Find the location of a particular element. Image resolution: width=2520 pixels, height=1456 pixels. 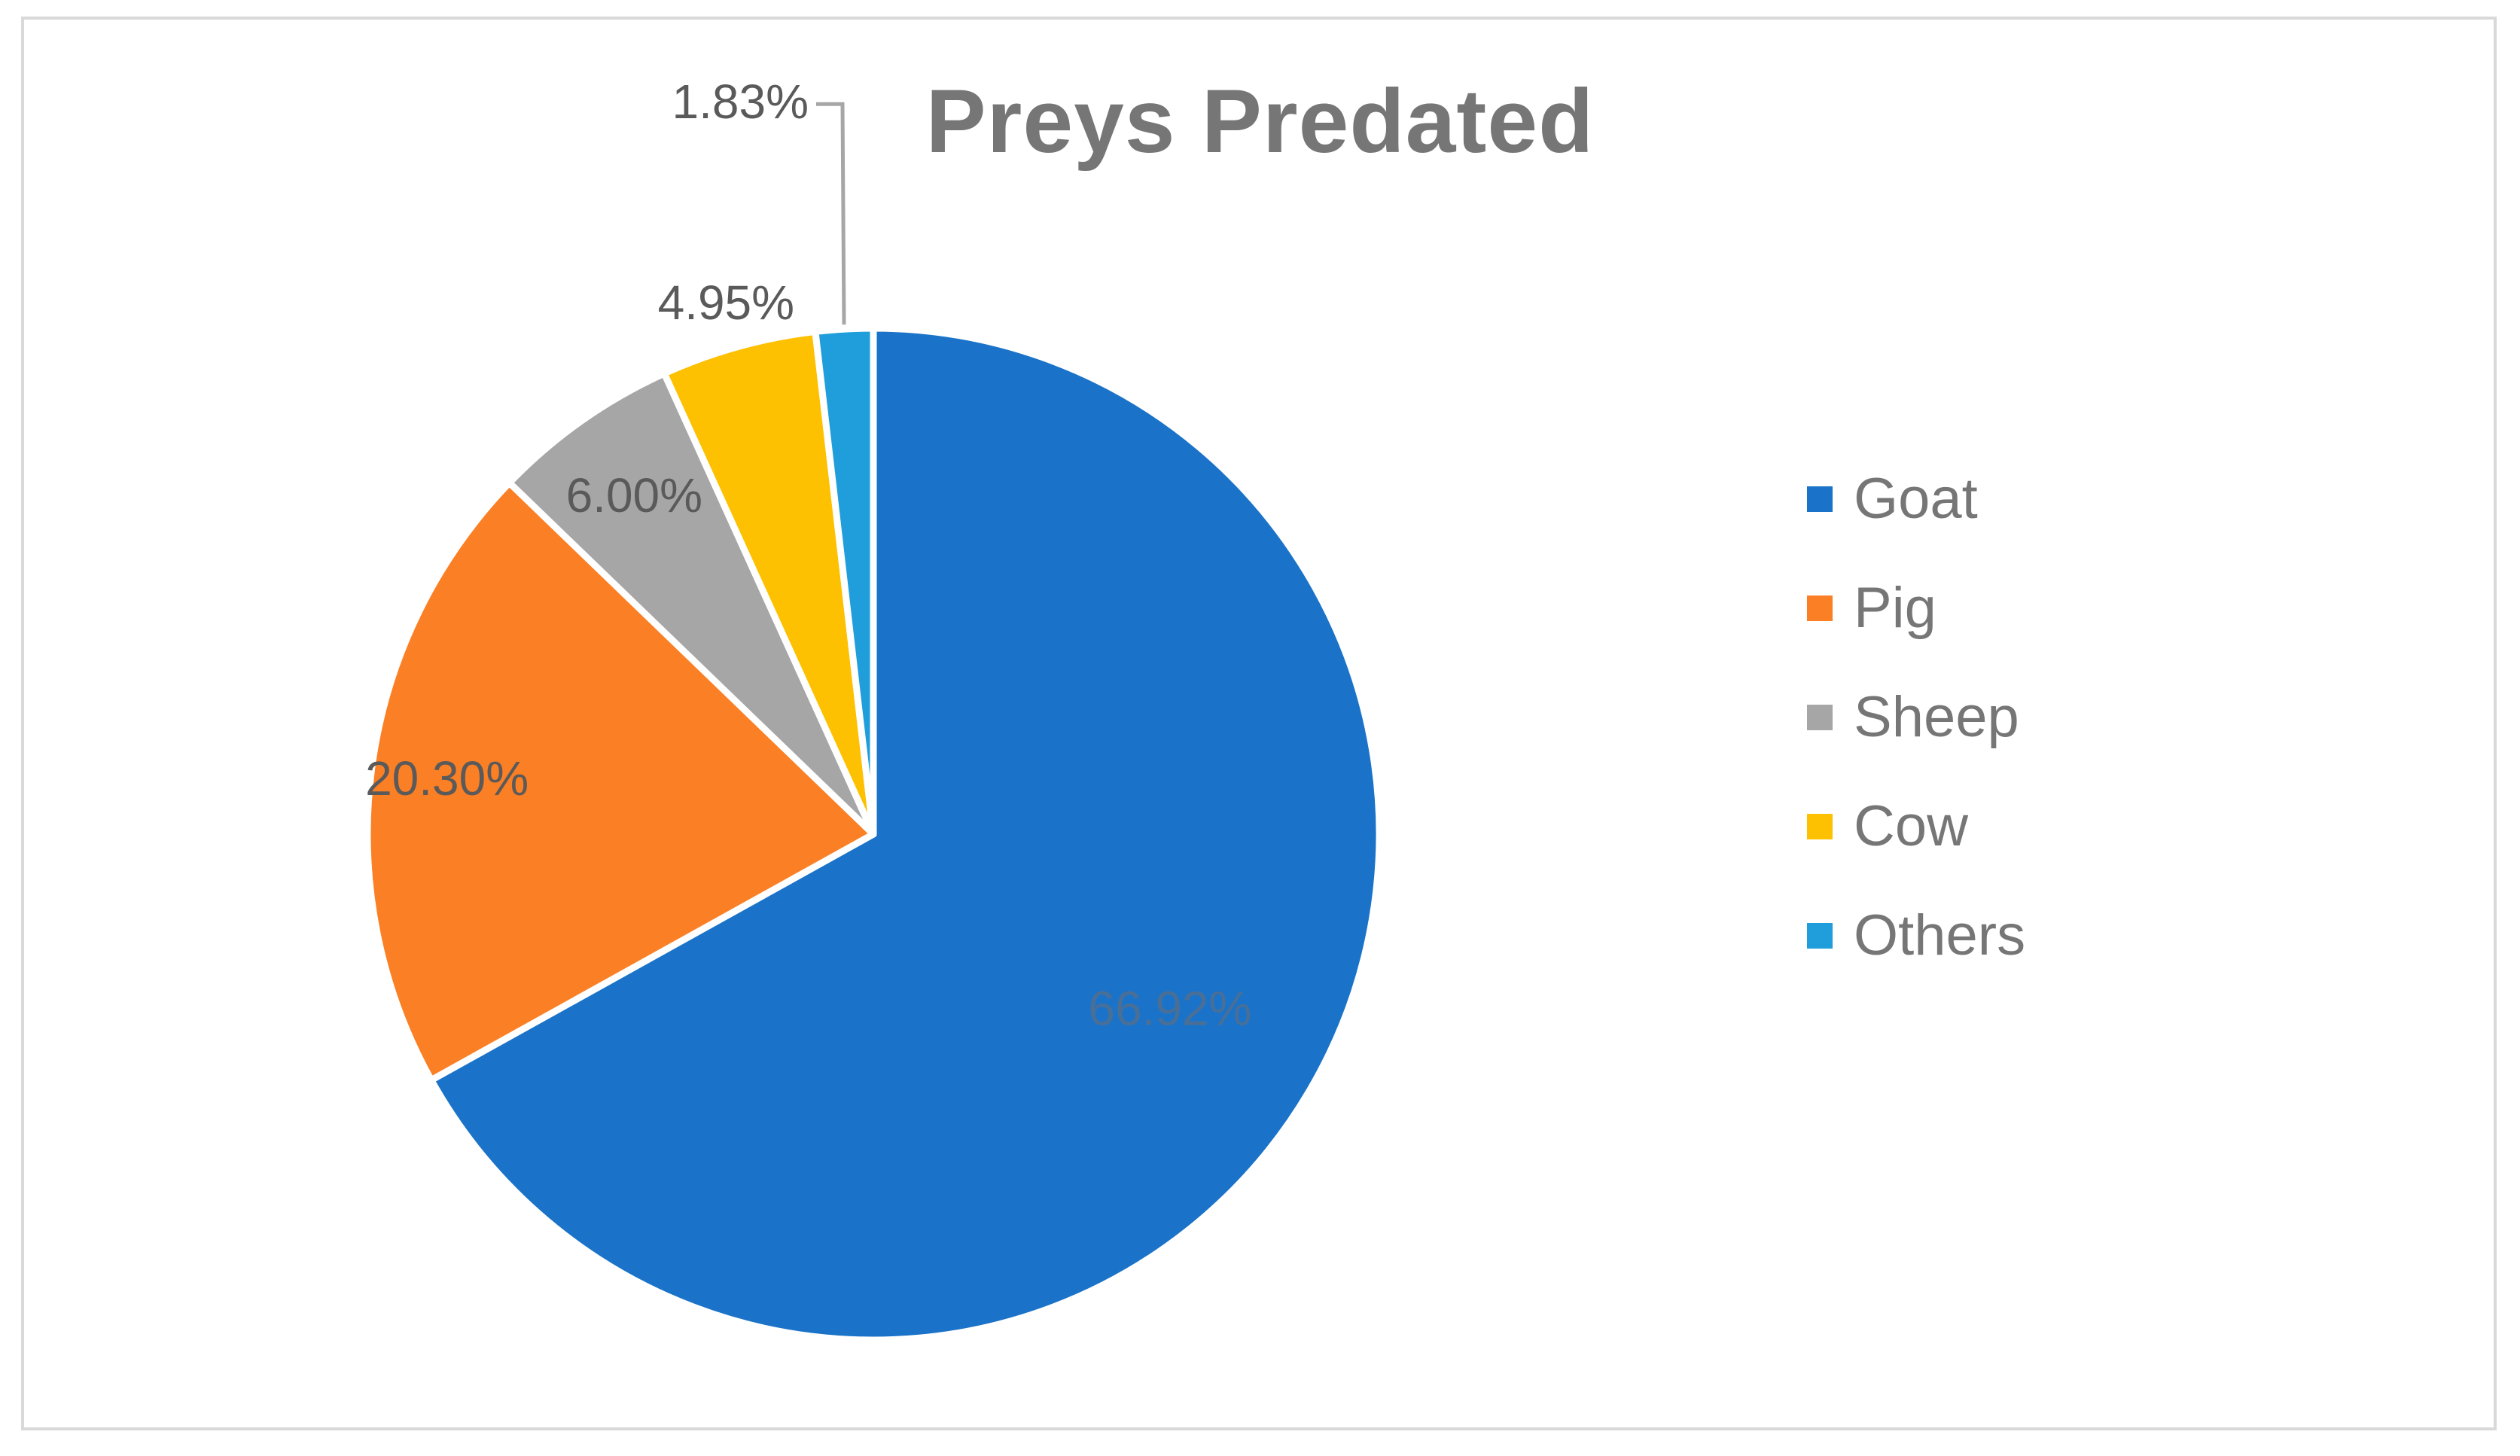

pie-slice-sheep is located at coordinates (691, 604).